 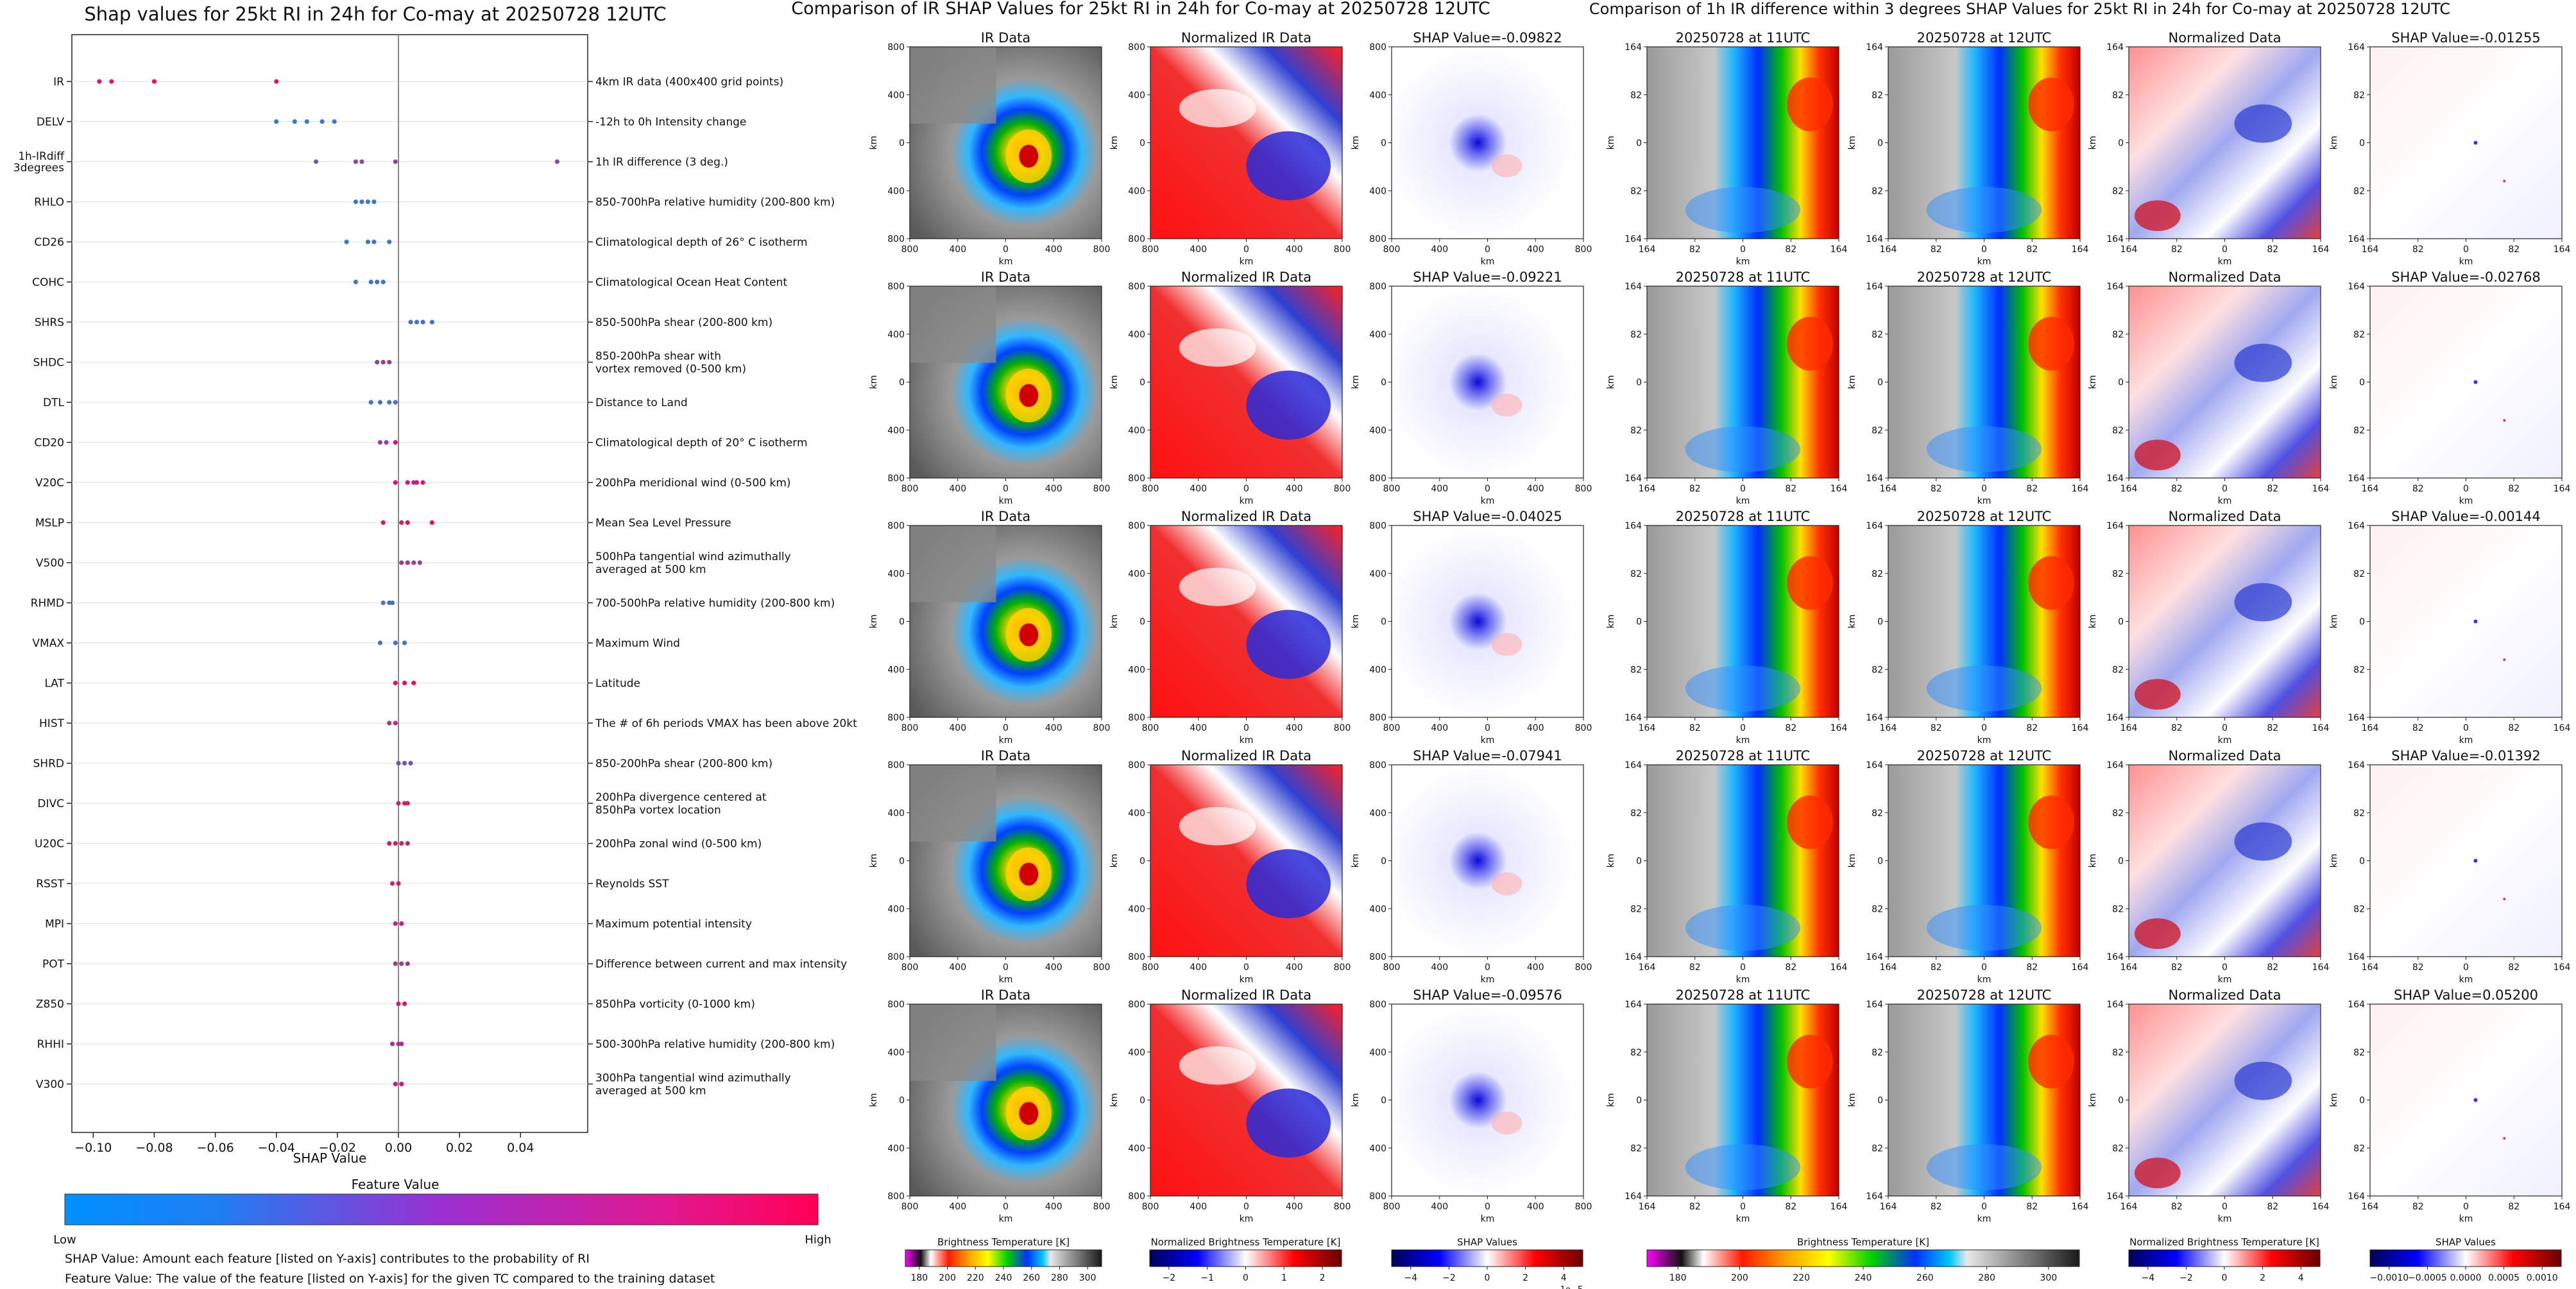 What do you see at coordinates (1294, 728) in the screenshot?
I see `x-tick-label: 400` at bounding box center [1294, 728].